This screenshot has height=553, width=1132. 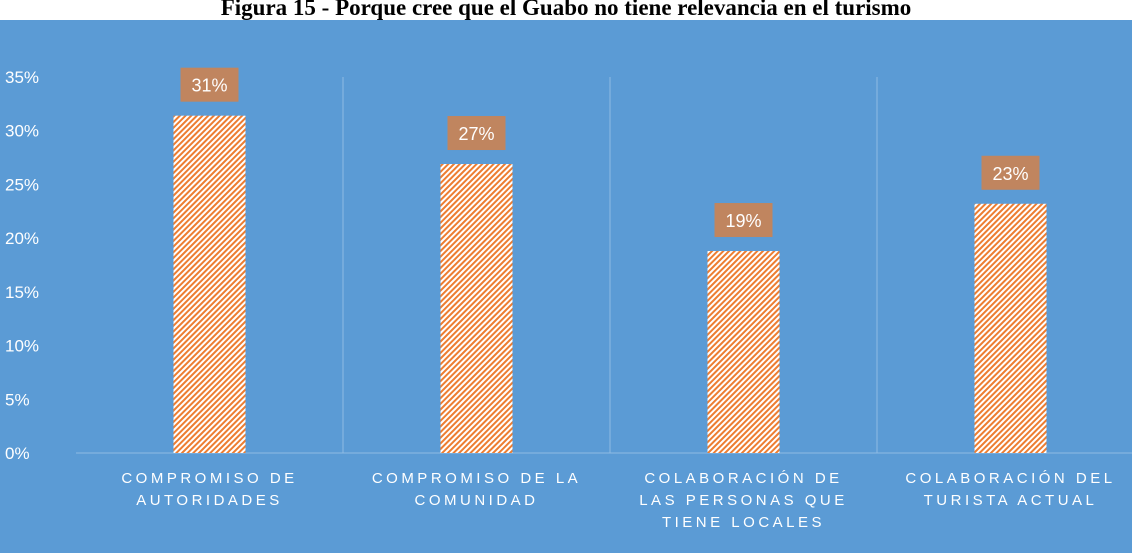 What do you see at coordinates (22, 131) in the screenshot?
I see `y-tick-label: 30%` at bounding box center [22, 131].